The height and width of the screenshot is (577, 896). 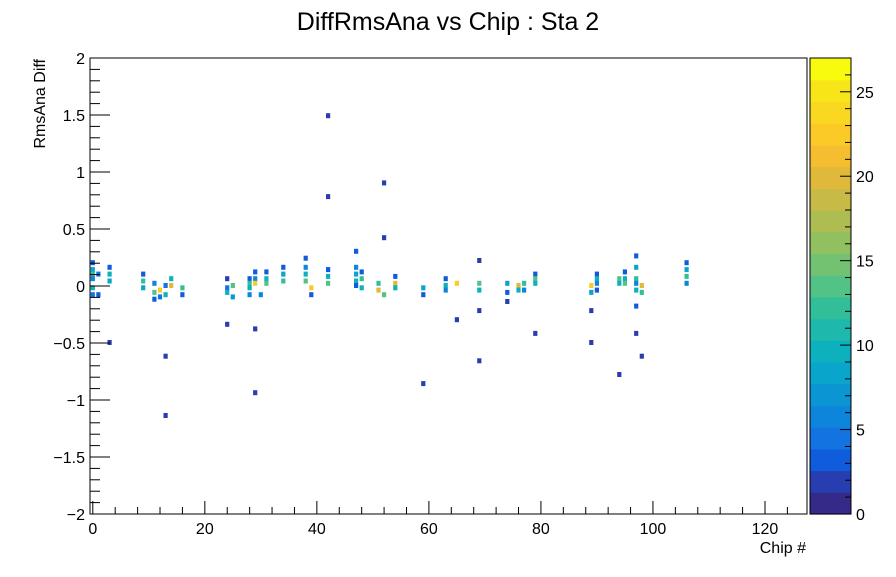 I want to click on x-axis-tick-label: 60, so click(x=429, y=529).